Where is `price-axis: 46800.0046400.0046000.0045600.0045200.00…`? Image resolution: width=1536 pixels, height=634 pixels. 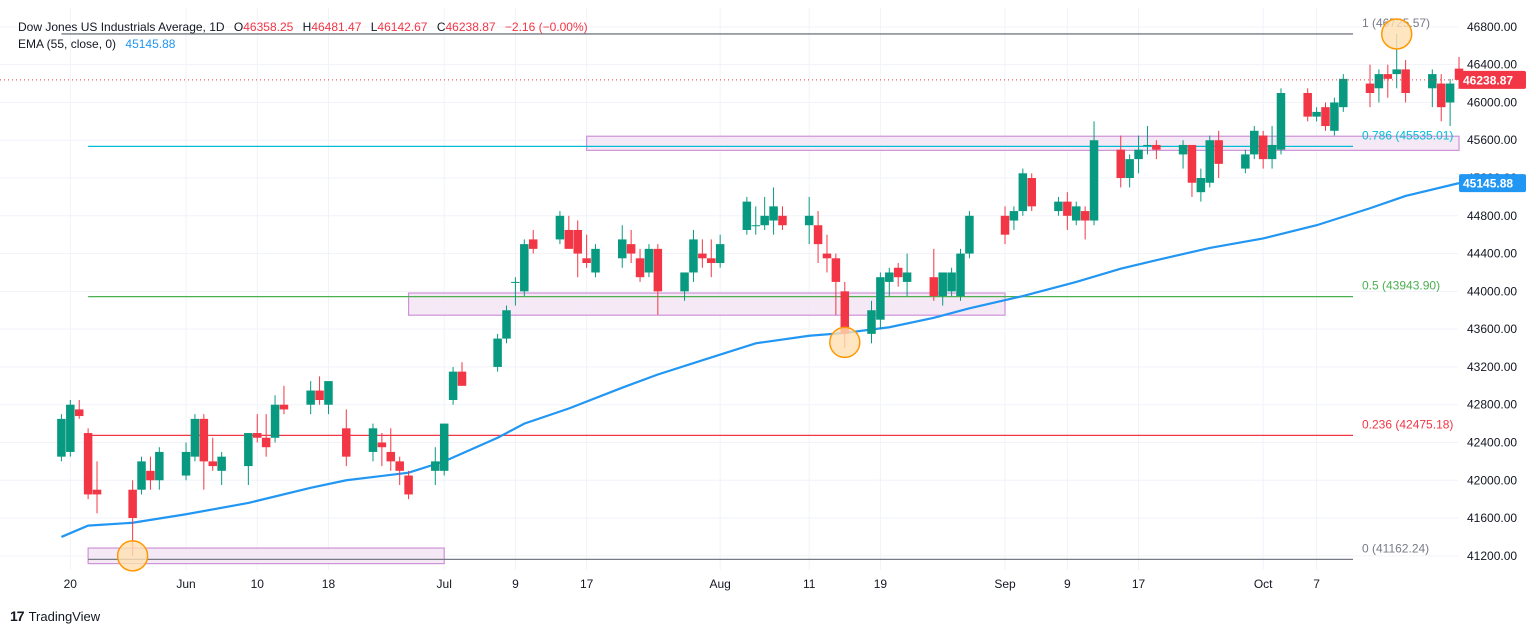 price-axis: 46800.0046400.0046000.0045600.0045200.00… is located at coordinates (1492, 291).